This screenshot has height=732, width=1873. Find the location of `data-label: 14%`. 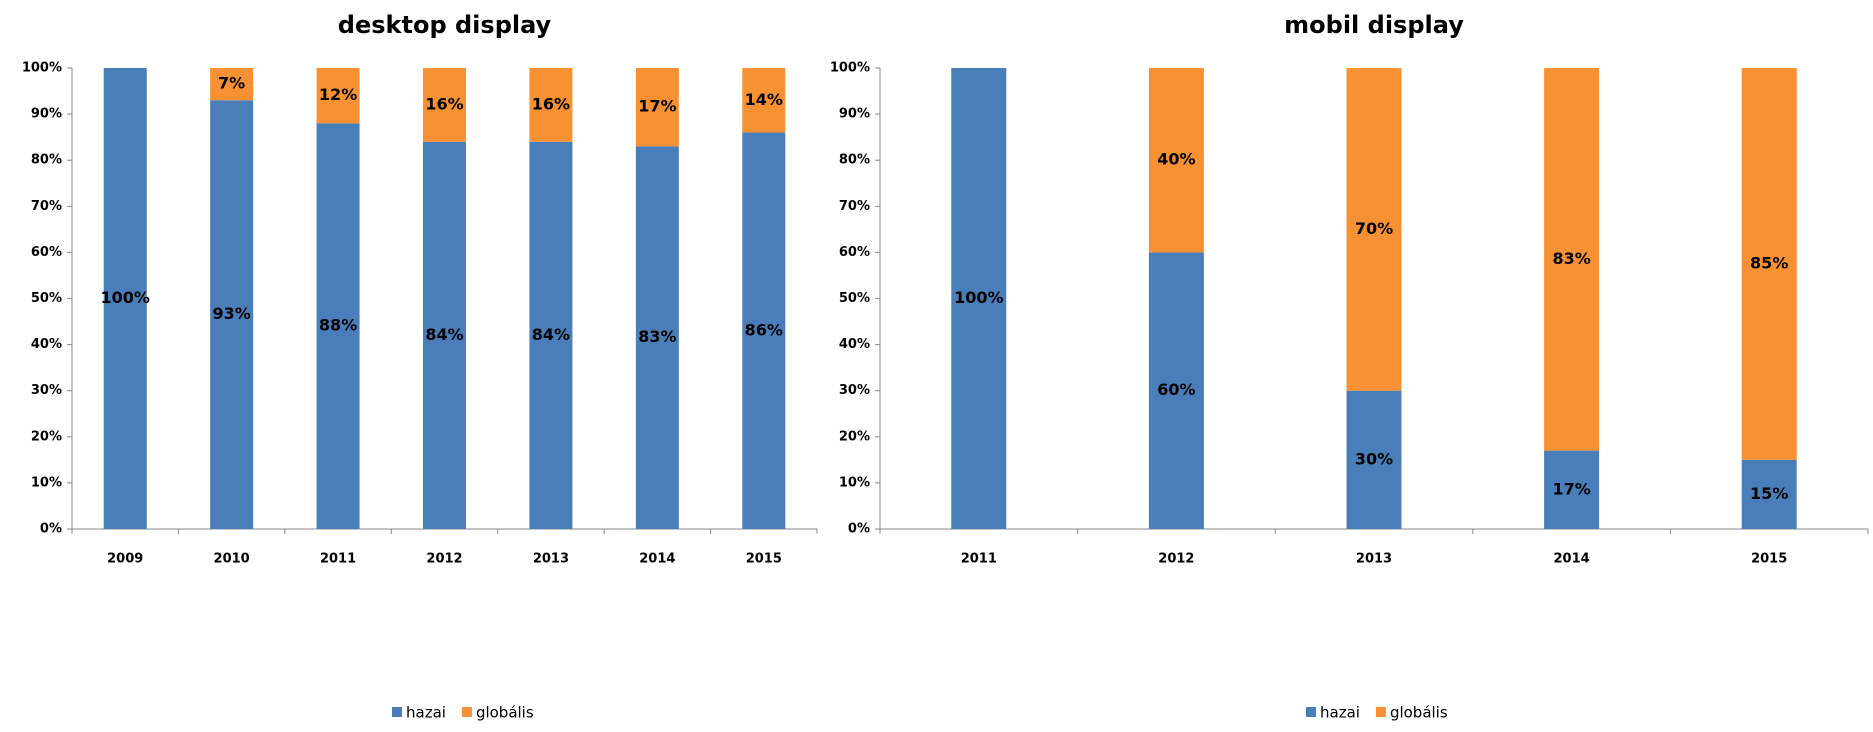

data-label: 14% is located at coordinates (764, 99).